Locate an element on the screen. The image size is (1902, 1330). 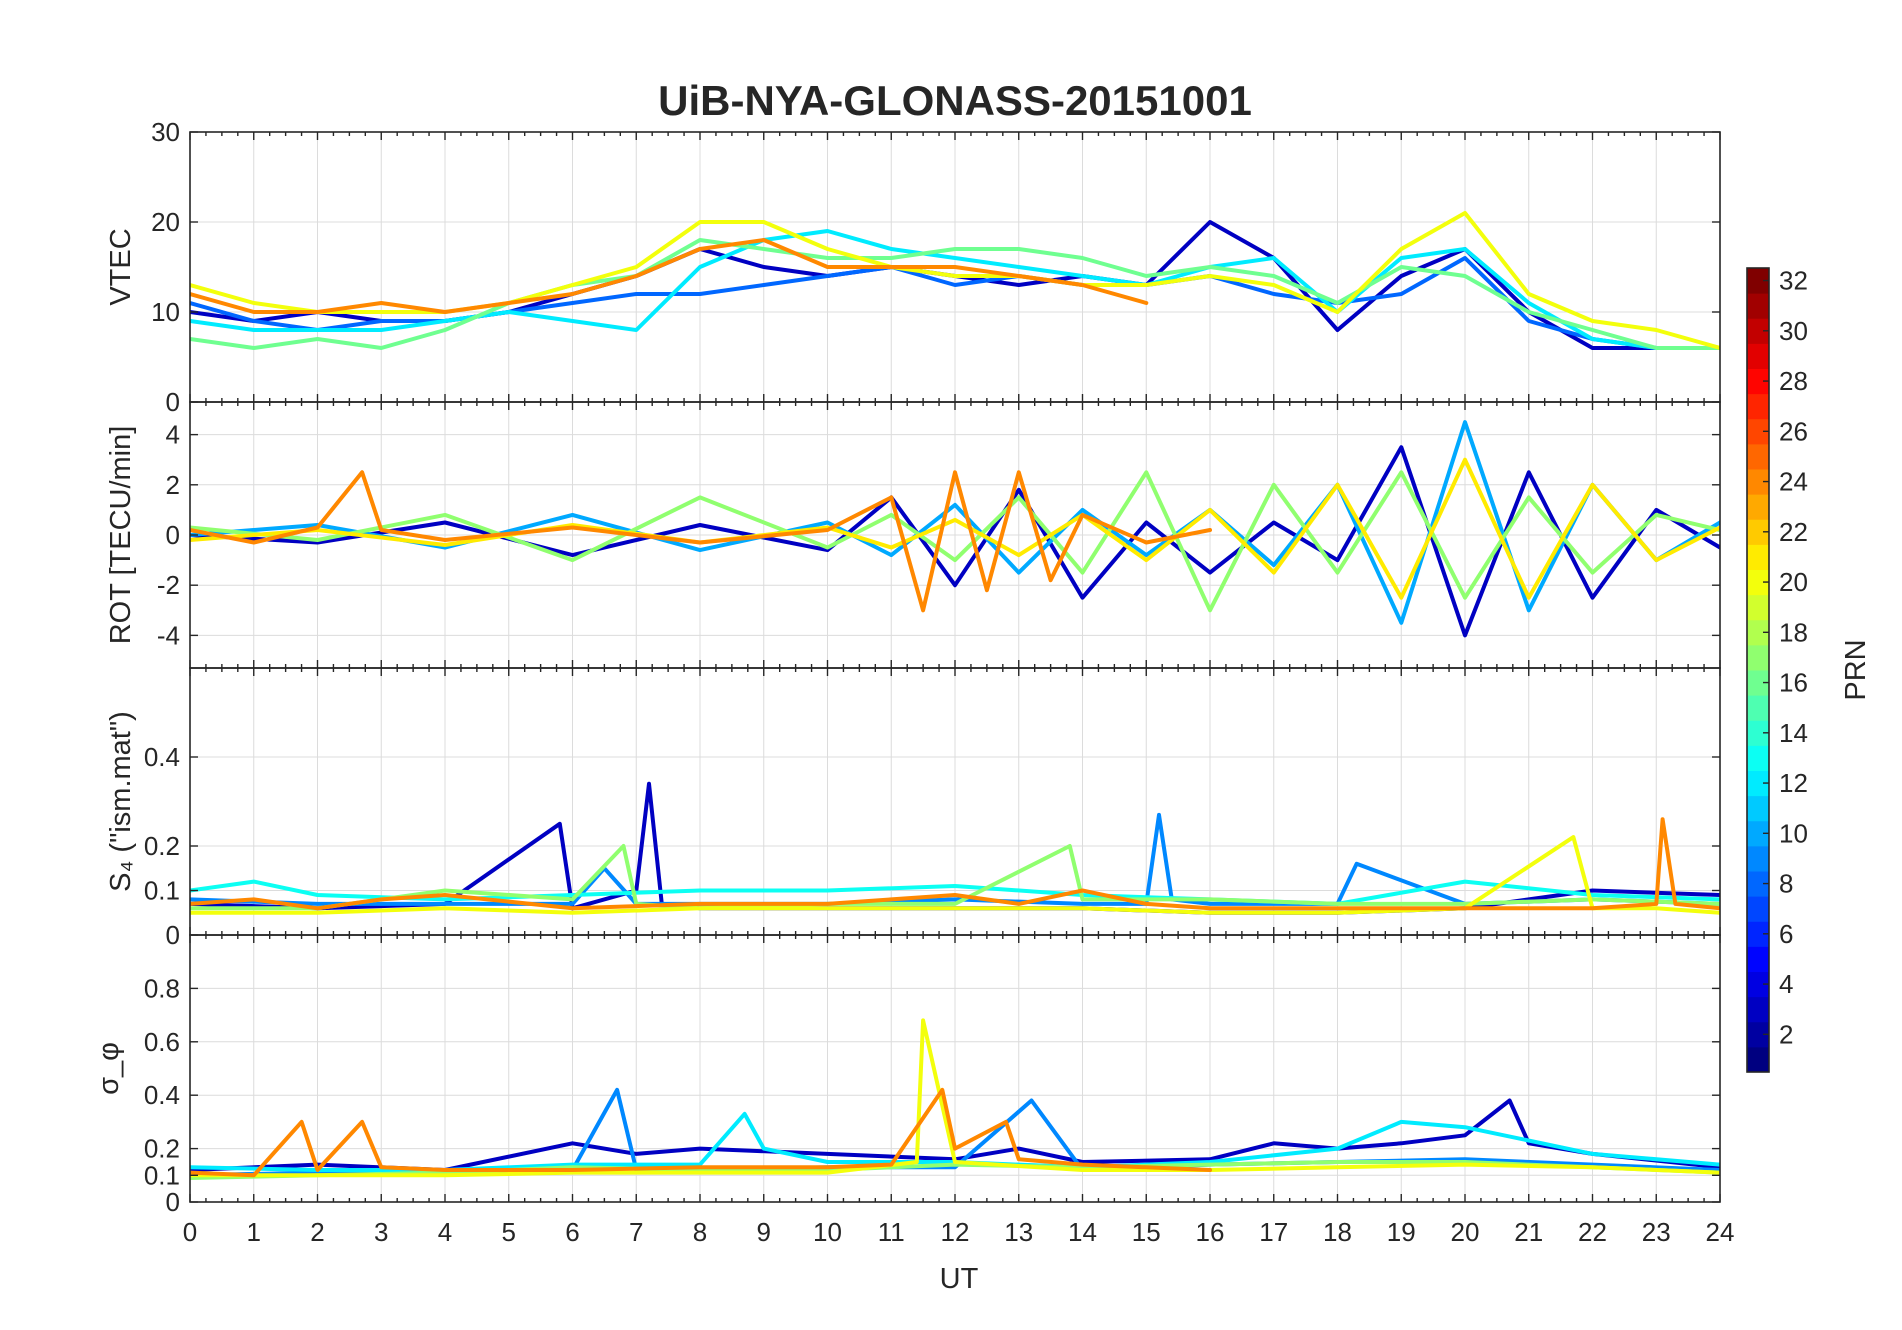
x-tick-label: 15 is located at coordinates (1146, 1232).